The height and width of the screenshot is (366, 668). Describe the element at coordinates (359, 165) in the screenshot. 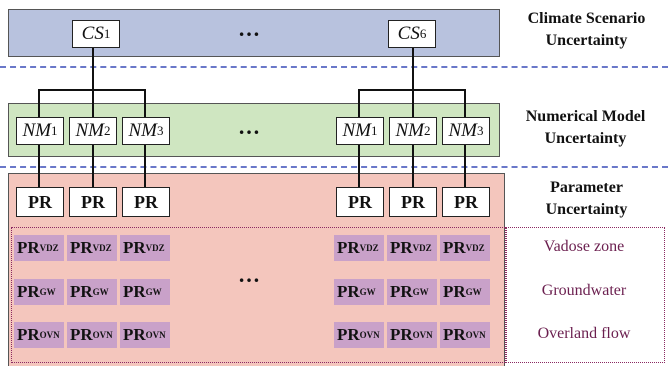

I see `connector-nm1-pr-right` at that location.